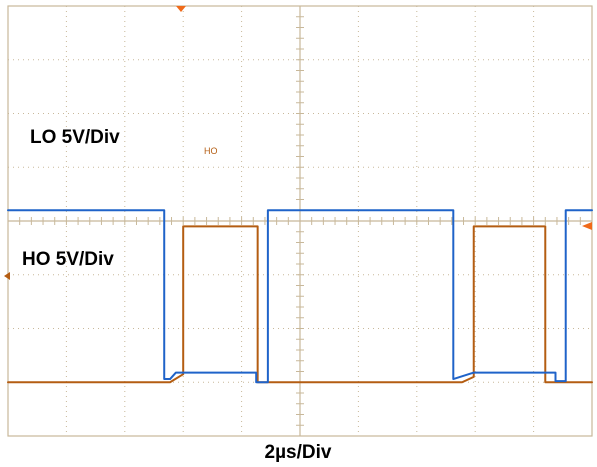  Describe the element at coordinates (298, 452) in the screenshot. I see `time-scale-label: 2µs/Div` at that location.